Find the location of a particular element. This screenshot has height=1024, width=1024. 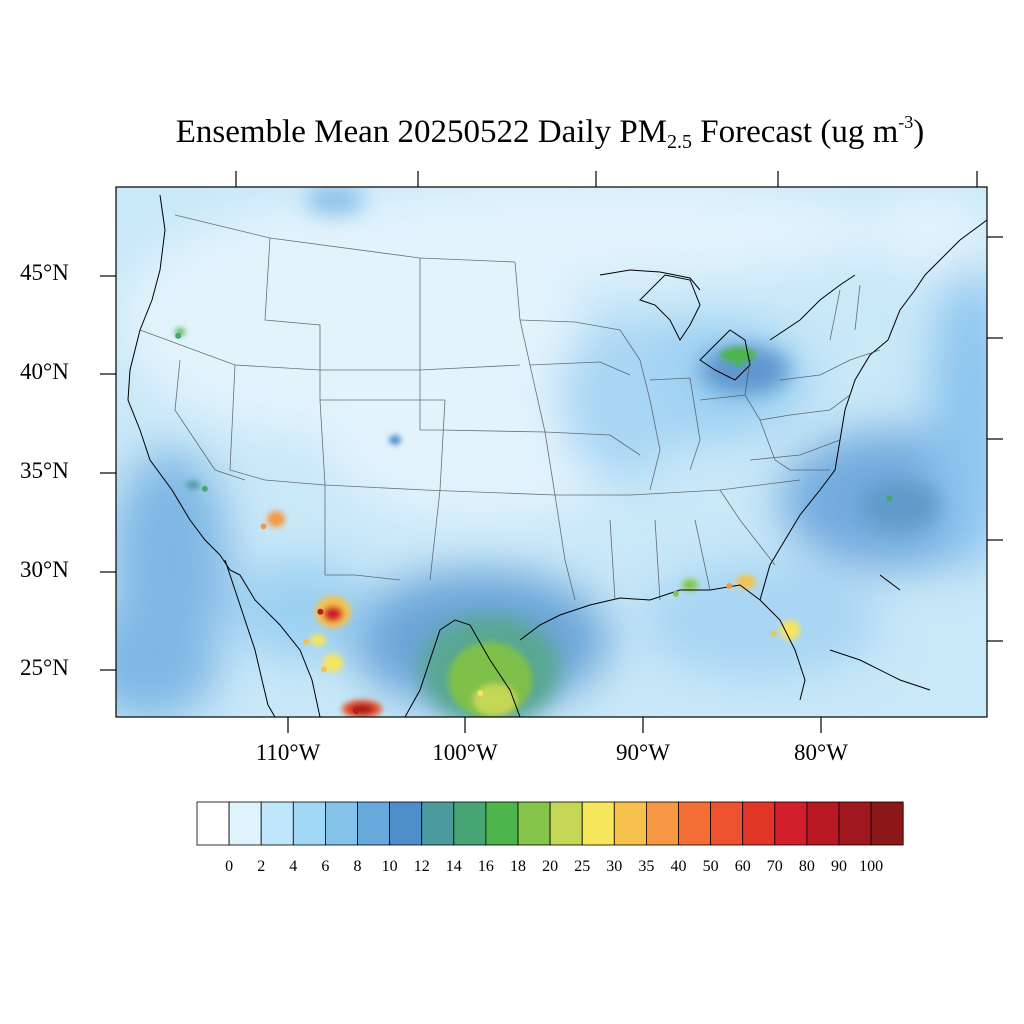

colorbar-label: 90 is located at coordinates (839, 866).